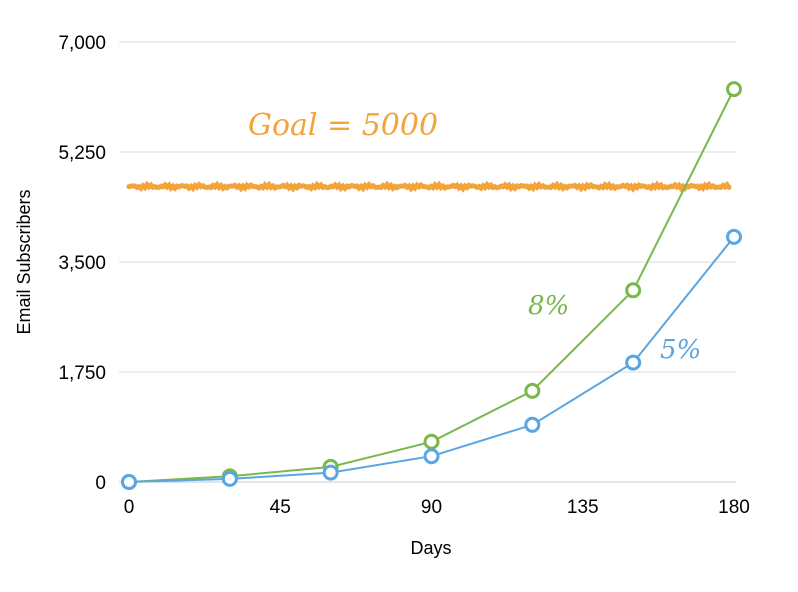 Image resolution: width=798 pixels, height=592 pixels. What do you see at coordinates (429, 150) in the screenshot?
I see `goal-annotation: Goal = 5000` at bounding box center [429, 150].